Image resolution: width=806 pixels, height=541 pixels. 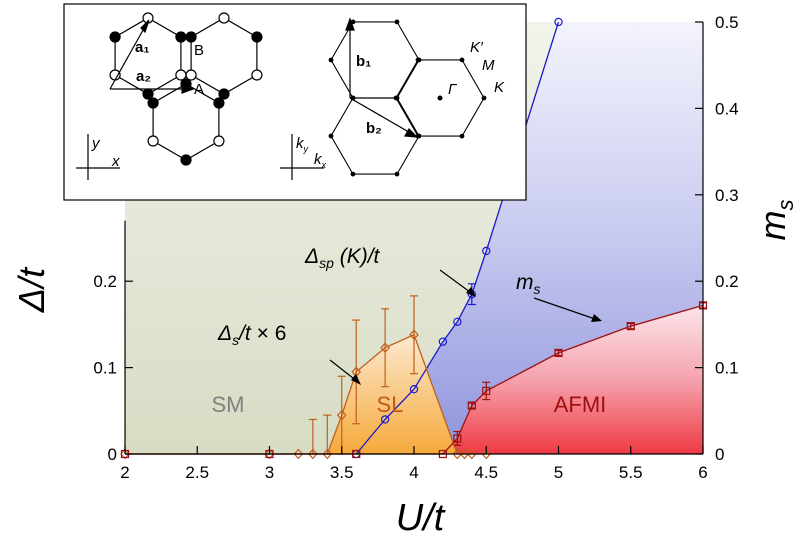 What do you see at coordinates (702, 472) in the screenshot?
I see `x-tick-label: 6` at bounding box center [702, 472].